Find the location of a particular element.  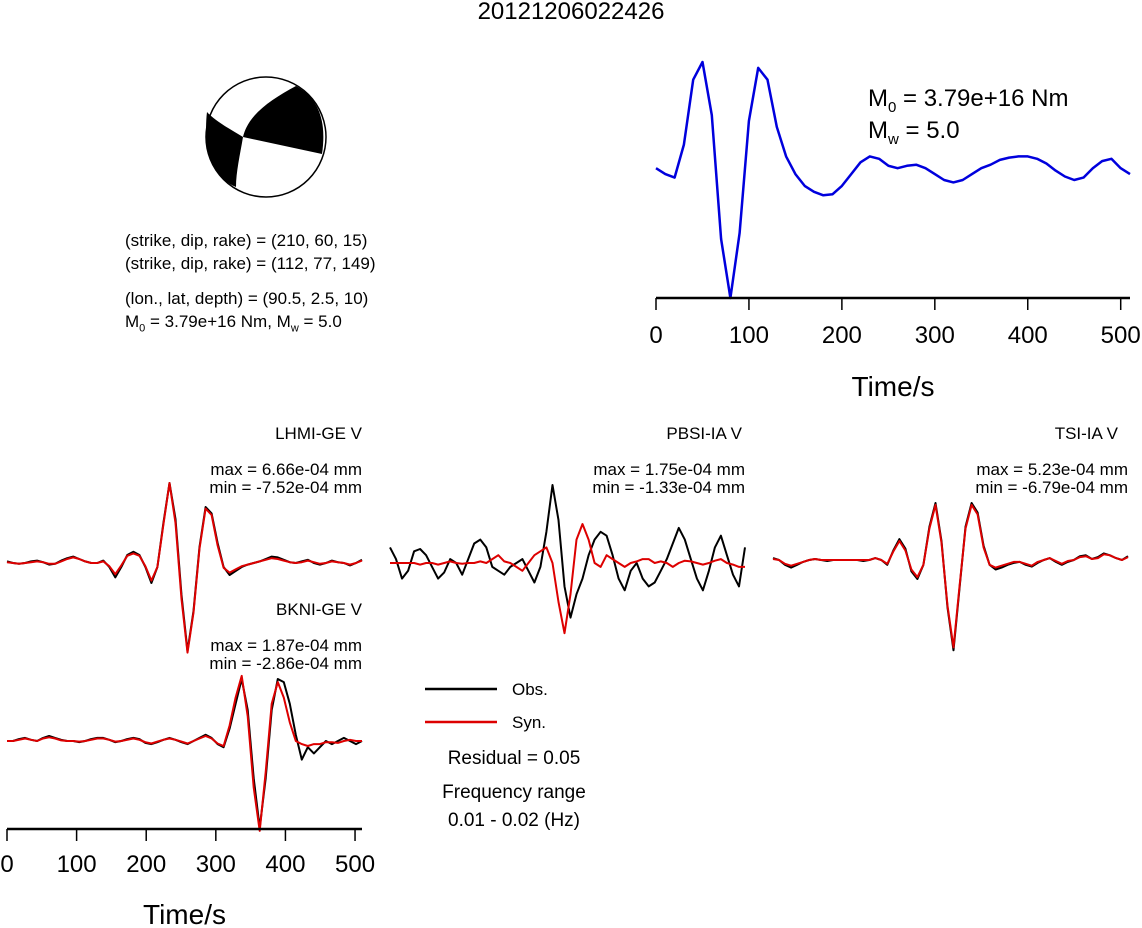

stf-axis-title: Time/s is located at coordinates (893, 386).